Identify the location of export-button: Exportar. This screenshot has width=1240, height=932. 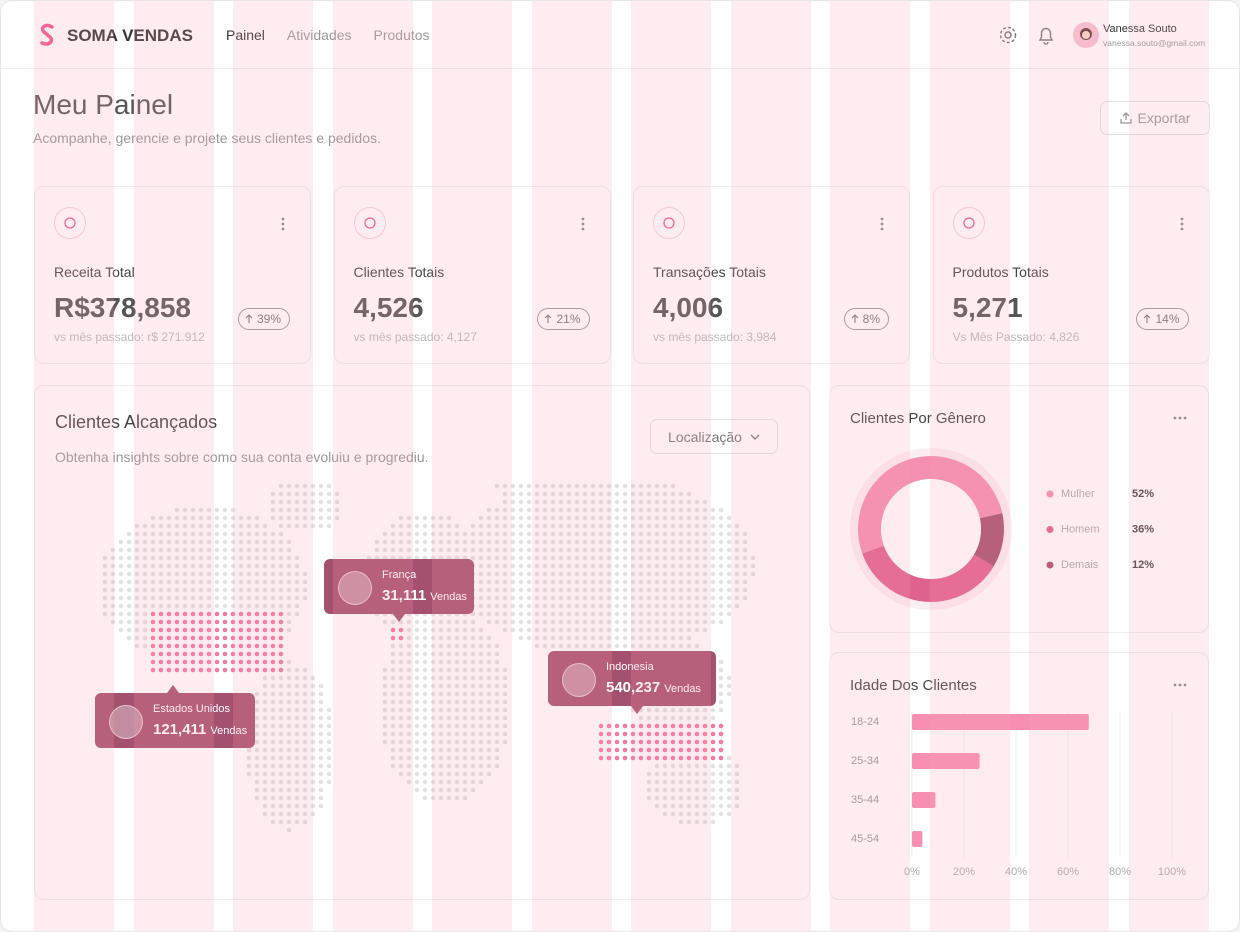
(1155, 118).